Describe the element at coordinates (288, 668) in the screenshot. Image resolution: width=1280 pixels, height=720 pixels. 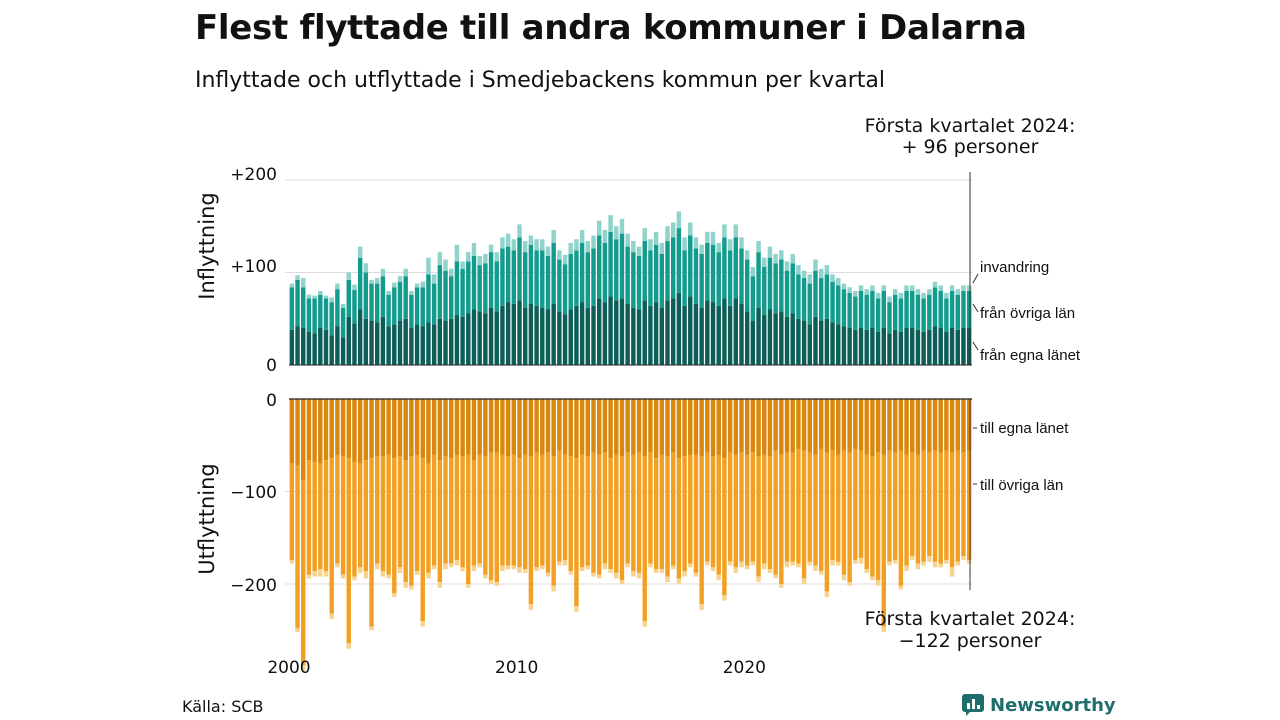
I see `x-tick-label: 2000` at that location.